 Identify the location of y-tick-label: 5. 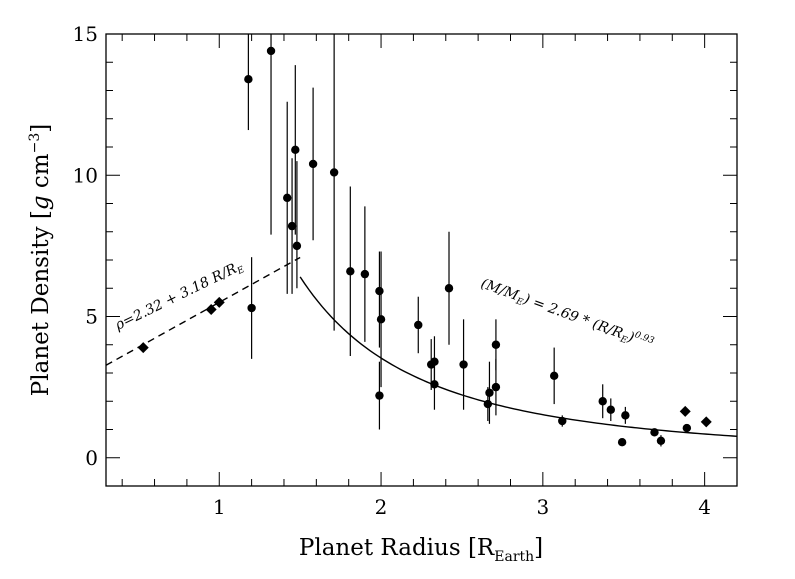
(91, 317).